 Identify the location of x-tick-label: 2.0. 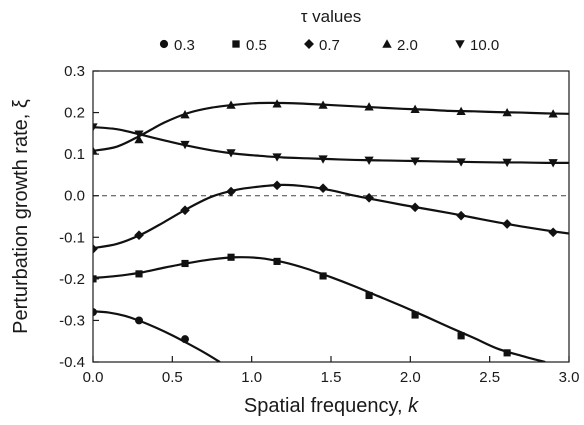
(410, 377).